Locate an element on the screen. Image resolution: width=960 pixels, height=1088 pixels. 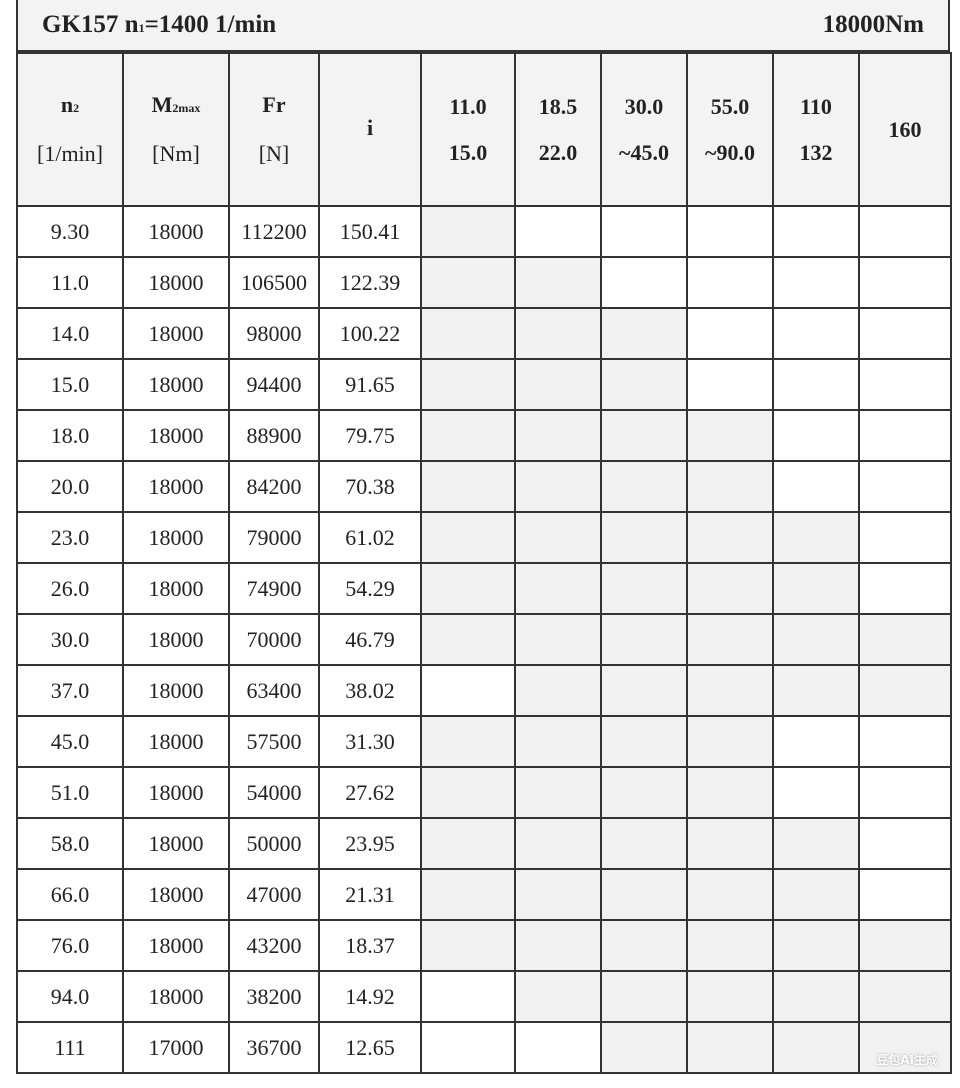
table-row: 37.0 18000 63400 38.02 is located at coordinates (484, 690).